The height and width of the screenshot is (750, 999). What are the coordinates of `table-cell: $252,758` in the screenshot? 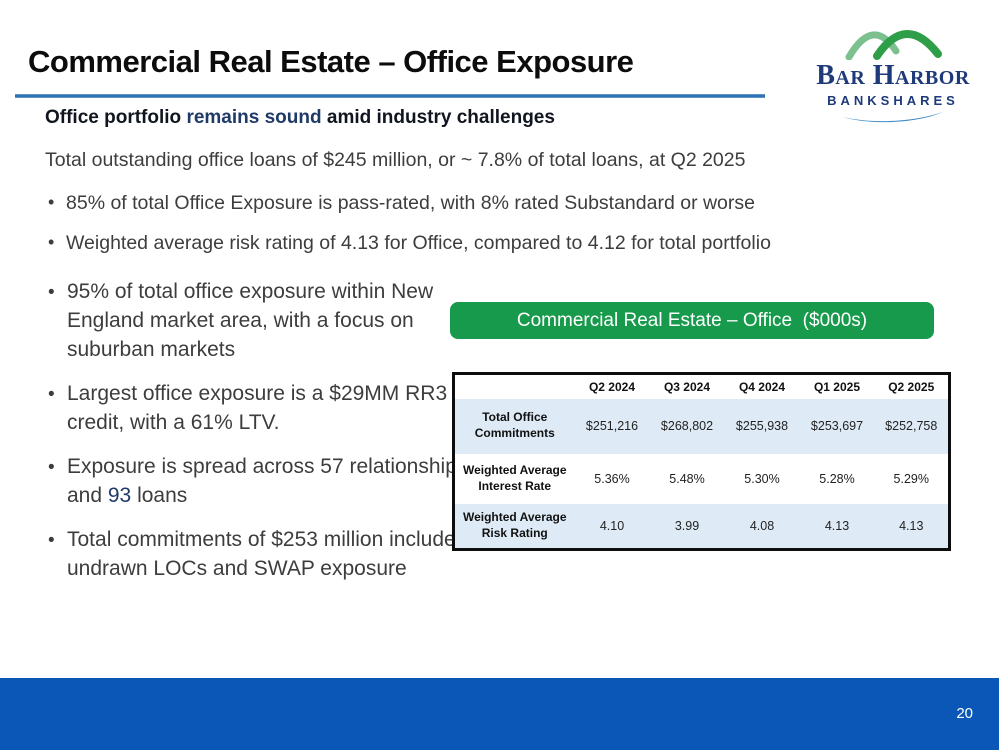 It's located at (911, 426).